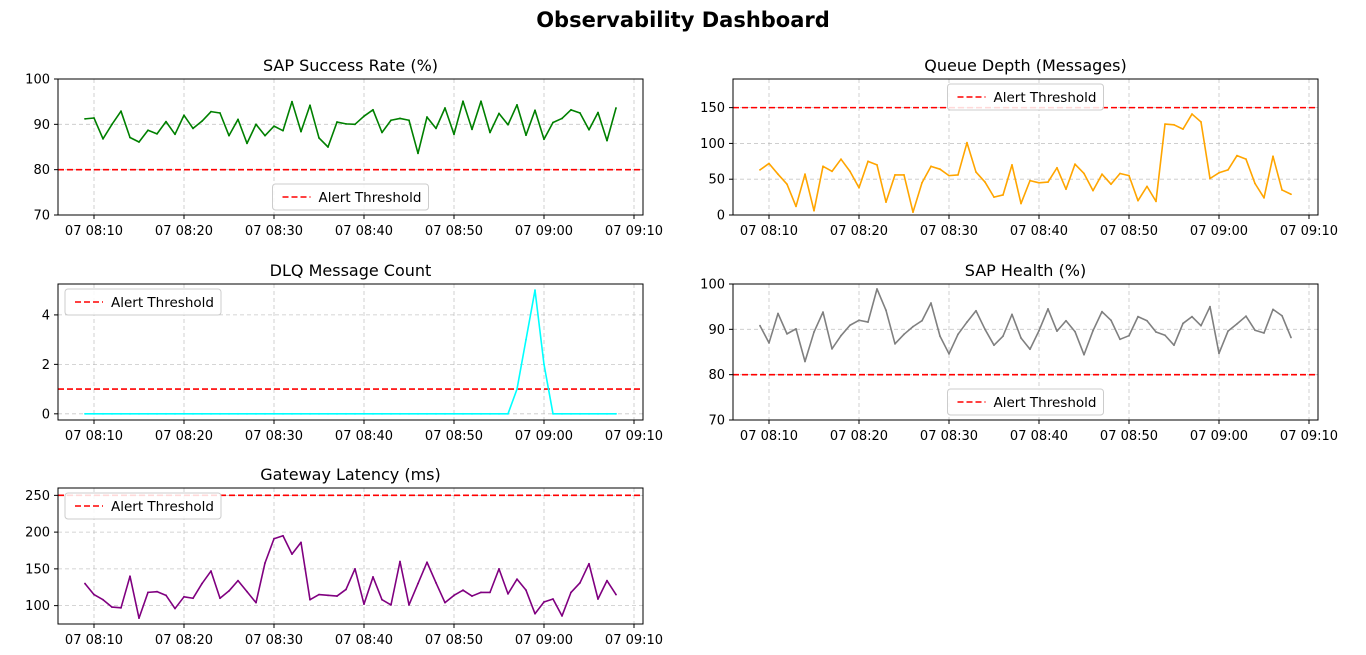 The image size is (1366, 655). I want to click on chart-title: DLQ Message Count, so click(351, 270).